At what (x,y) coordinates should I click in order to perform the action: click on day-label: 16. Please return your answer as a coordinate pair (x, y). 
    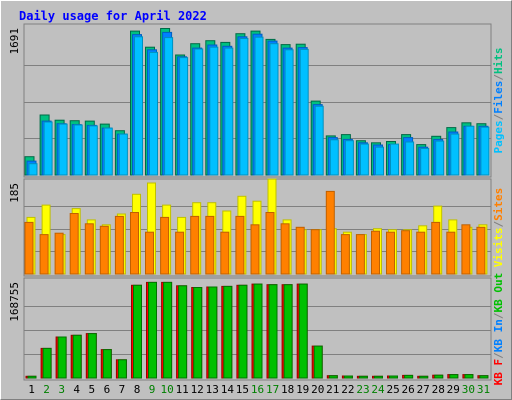
    Looking at the image, I should click on (257, 389).